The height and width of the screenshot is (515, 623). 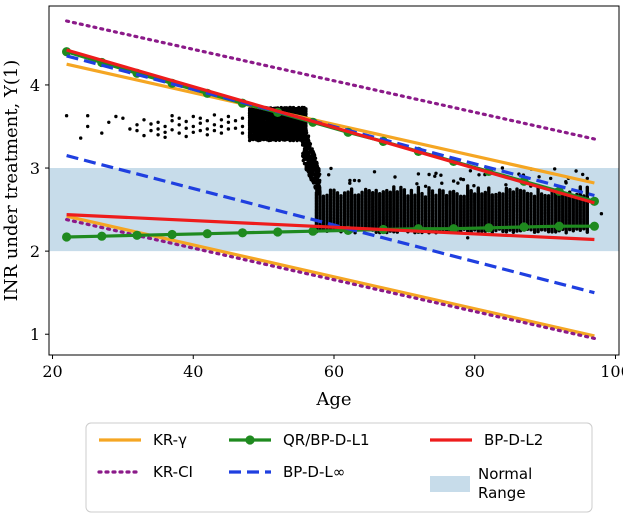 I want to click on x-tick-label: 40, so click(x=193, y=371).